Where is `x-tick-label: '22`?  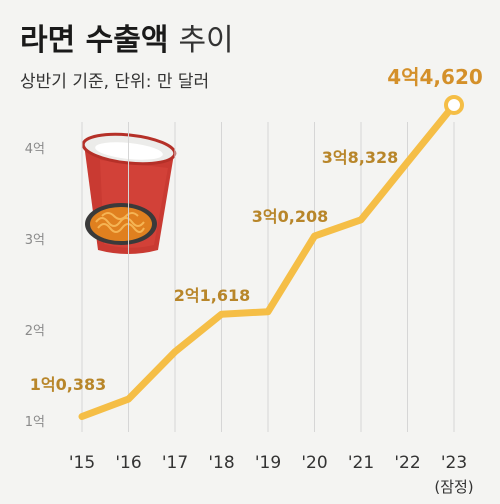
x-tick-label: '22 is located at coordinates (407, 463).